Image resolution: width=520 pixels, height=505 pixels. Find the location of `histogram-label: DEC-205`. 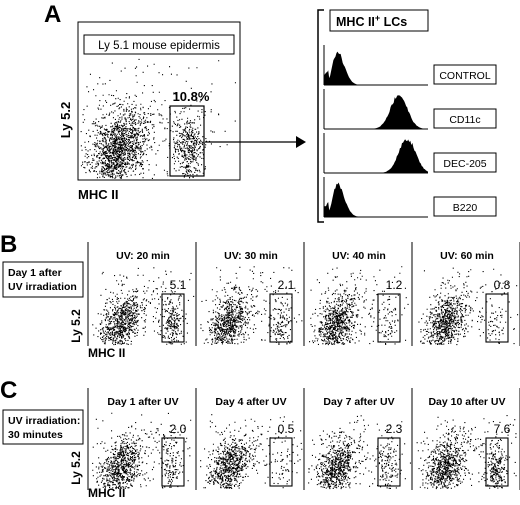

histogram-label: DEC-205 is located at coordinates (464, 164).